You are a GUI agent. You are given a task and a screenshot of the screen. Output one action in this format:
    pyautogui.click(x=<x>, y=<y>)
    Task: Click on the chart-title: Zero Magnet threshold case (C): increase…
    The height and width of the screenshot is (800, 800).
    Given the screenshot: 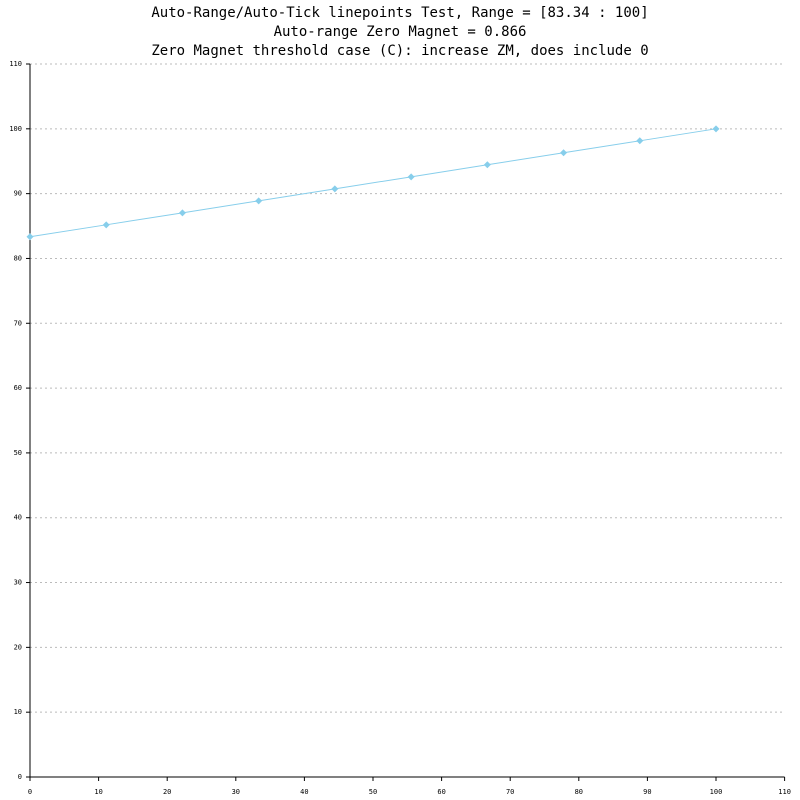 What is the action you would take?
    pyautogui.click(x=399, y=51)
    